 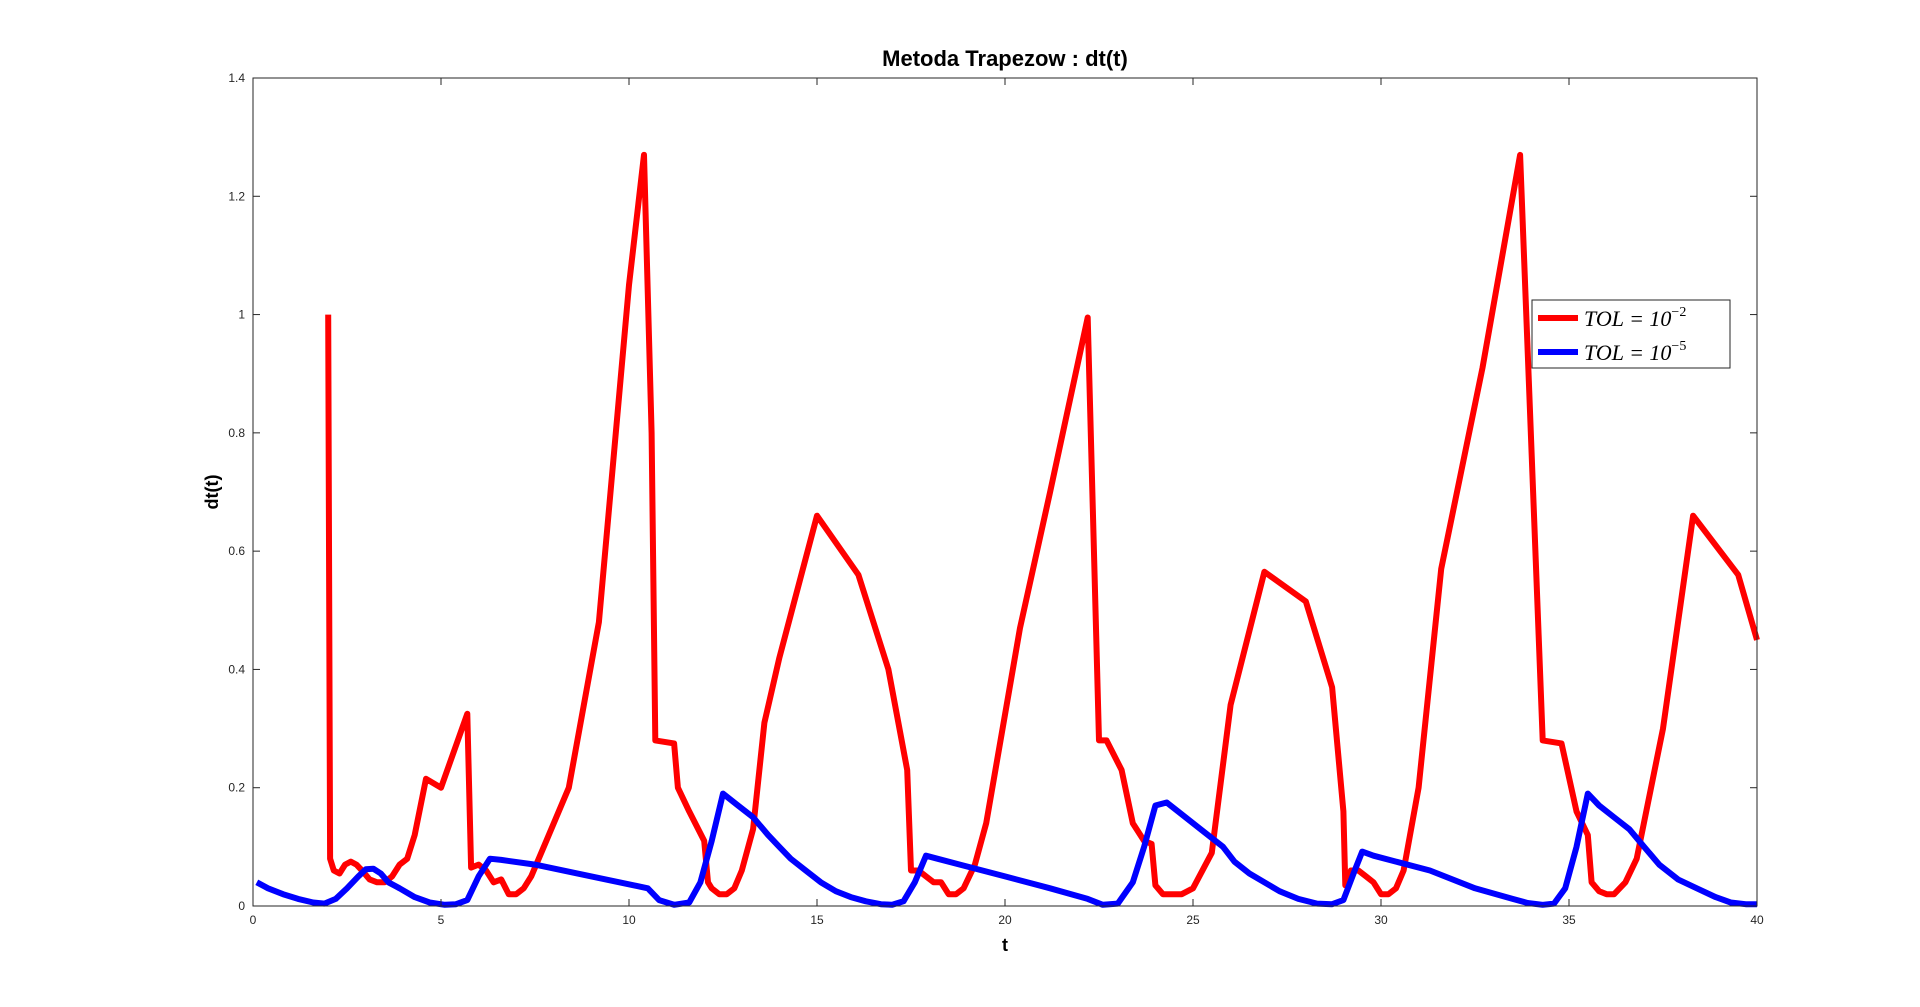 I want to click on legend-label-2: TOL = 10−5, so click(x=1635, y=352).